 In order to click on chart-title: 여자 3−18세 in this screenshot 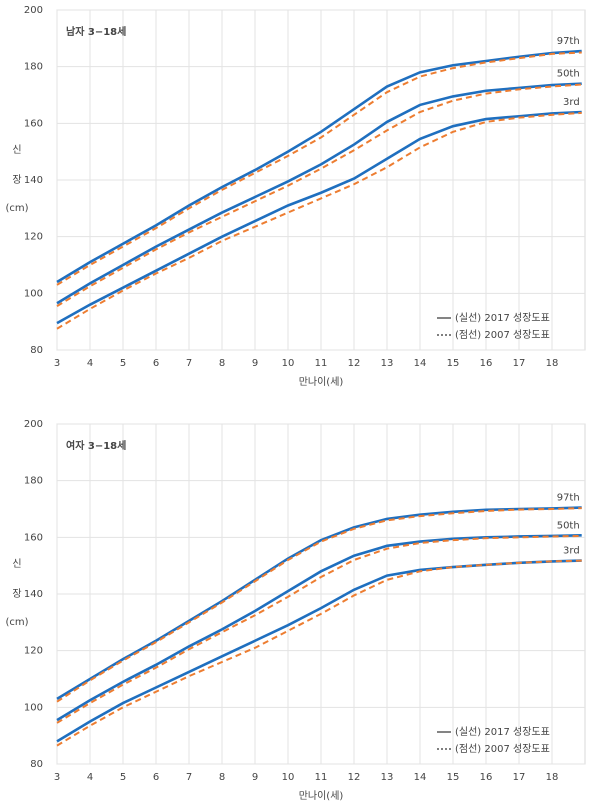, I will do `click(96, 445)`.